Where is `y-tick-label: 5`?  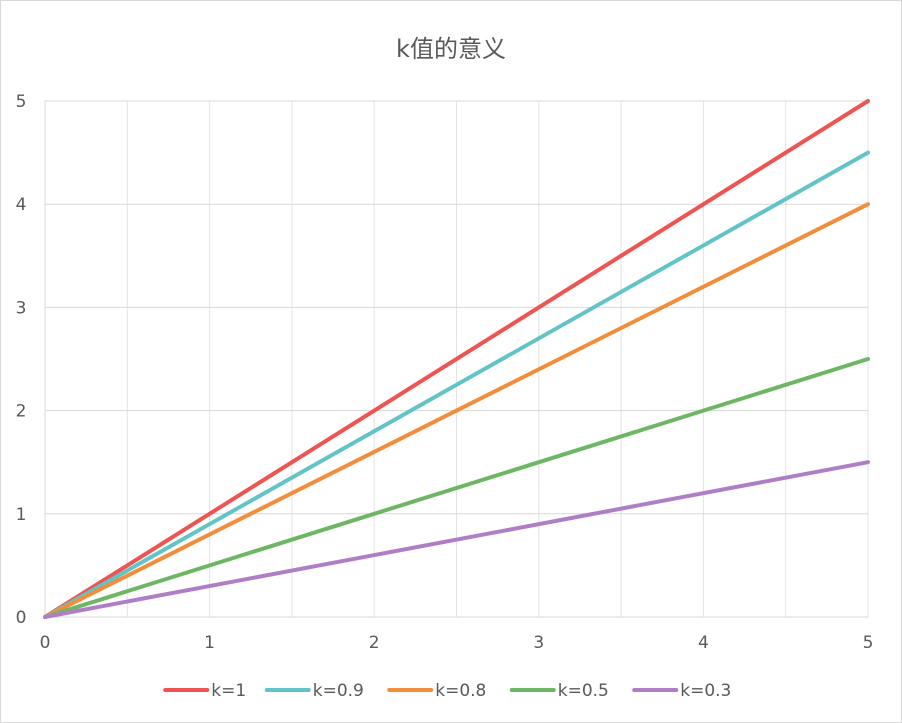
y-tick-label: 5 is located at coordinates (21, 102).